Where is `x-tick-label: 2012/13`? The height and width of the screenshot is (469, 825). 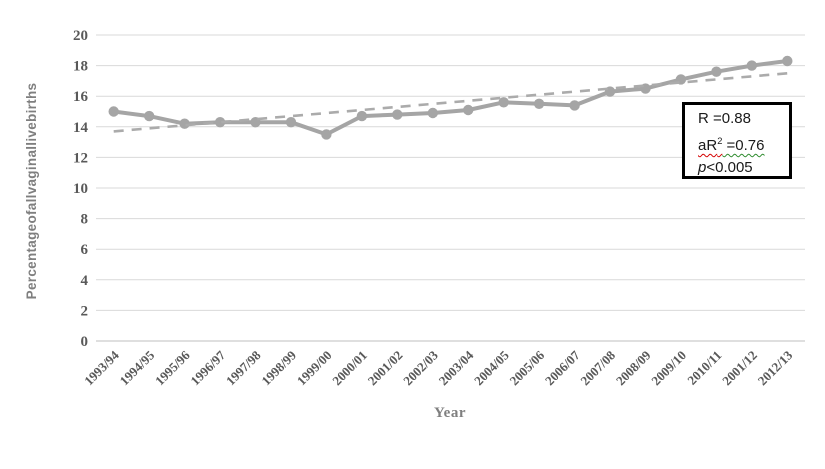 x-tick-label: 2012/13 is located at coordinates (775, 367).